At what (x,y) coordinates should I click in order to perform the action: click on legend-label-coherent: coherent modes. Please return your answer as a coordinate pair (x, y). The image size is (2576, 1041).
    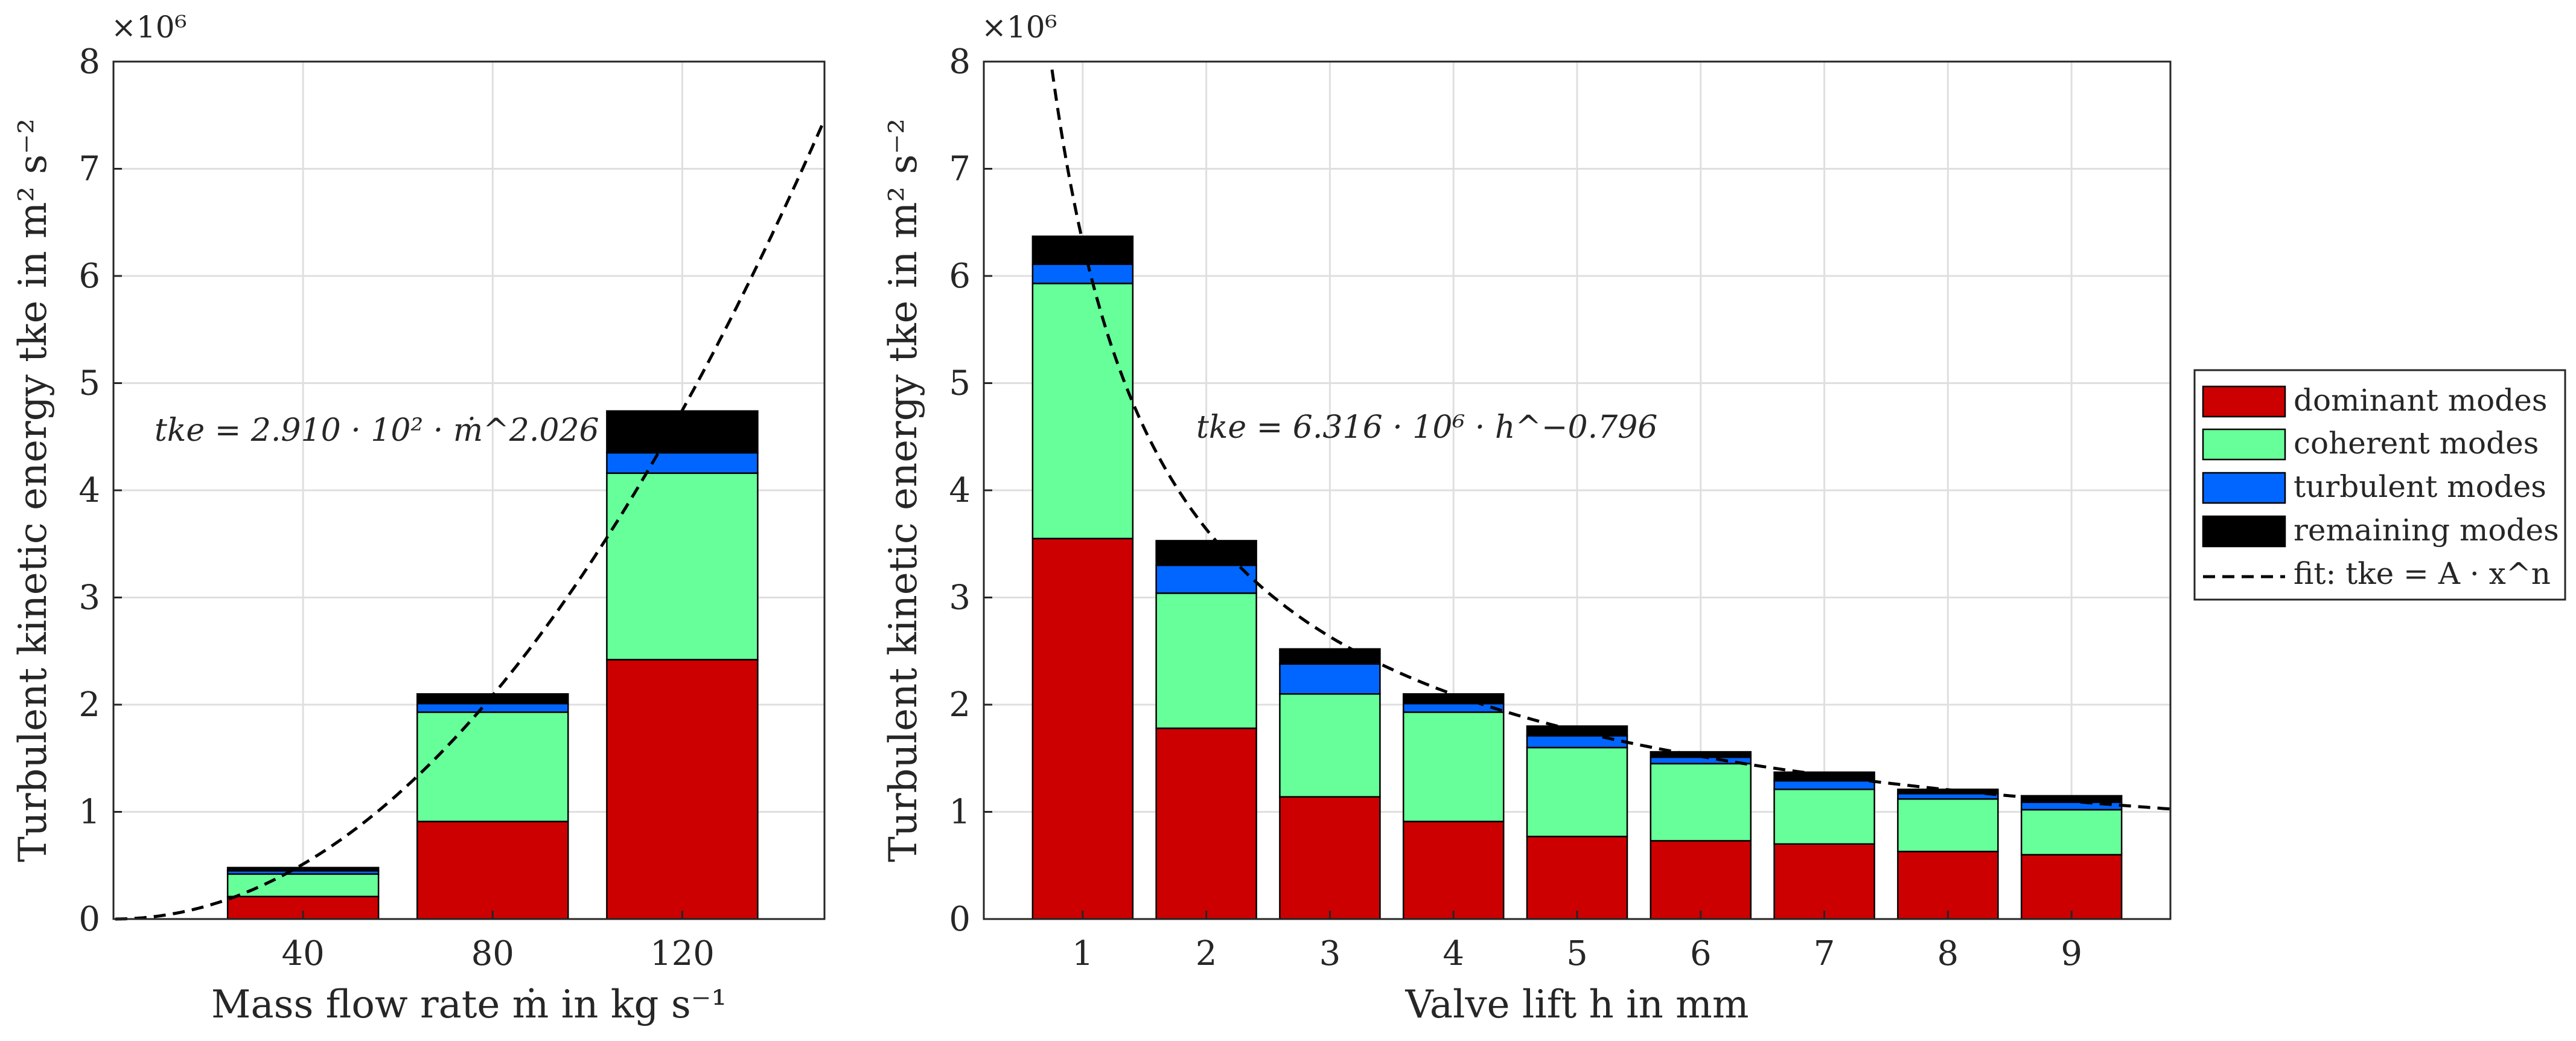
    Looking at the image, I should click on (2416, 443).